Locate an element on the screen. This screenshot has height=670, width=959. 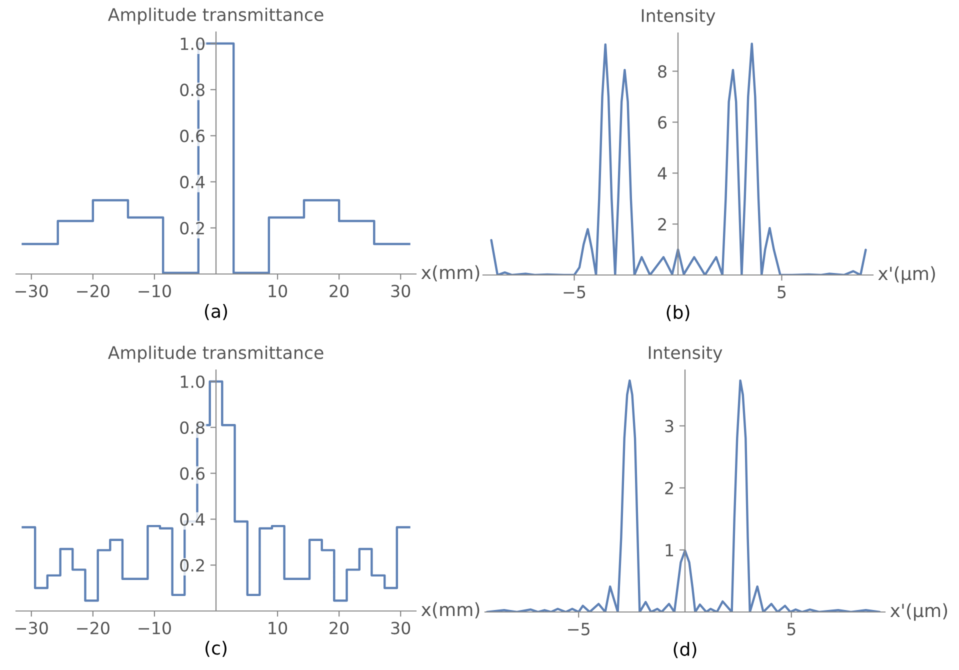
text: (c) is located at coordinates (216, 648).